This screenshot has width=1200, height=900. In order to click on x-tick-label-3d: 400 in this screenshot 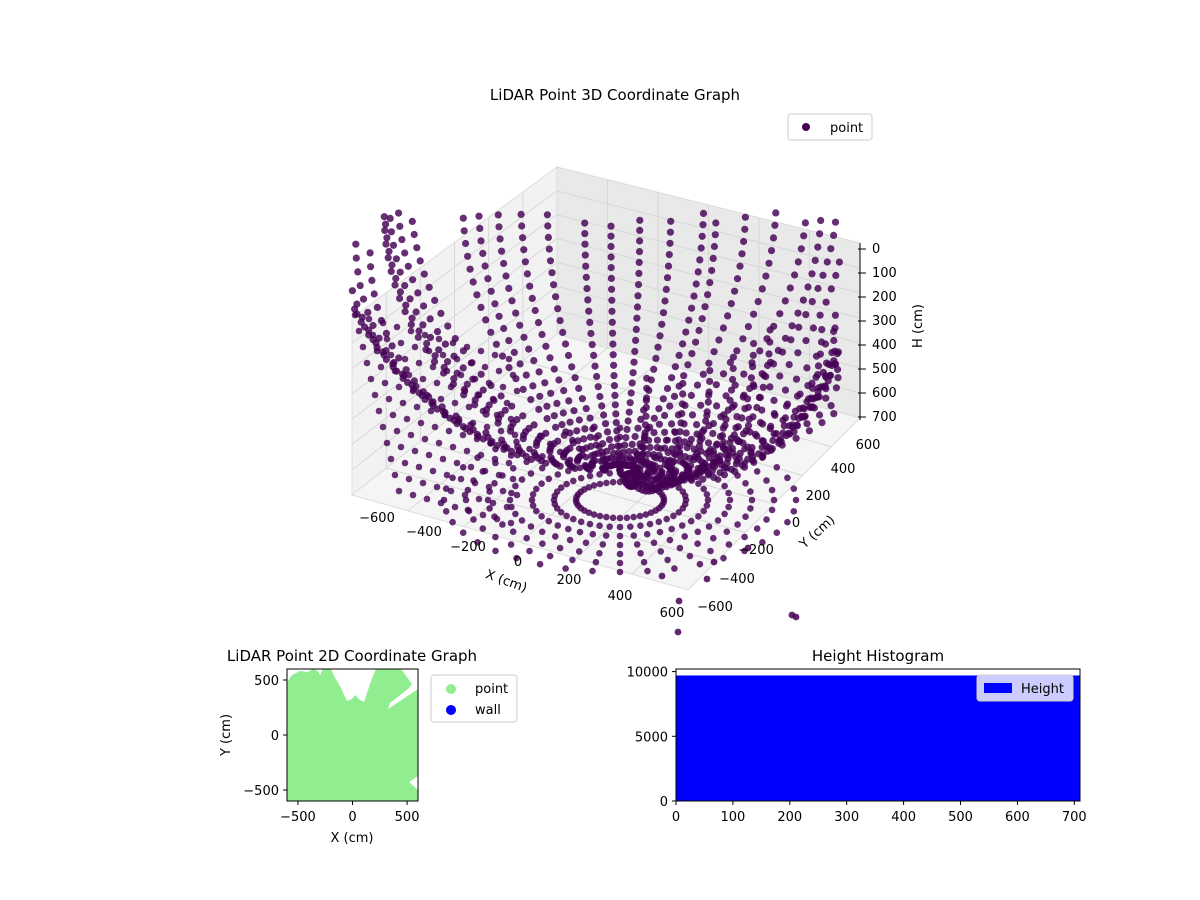, I will do `click(620, 596)`.